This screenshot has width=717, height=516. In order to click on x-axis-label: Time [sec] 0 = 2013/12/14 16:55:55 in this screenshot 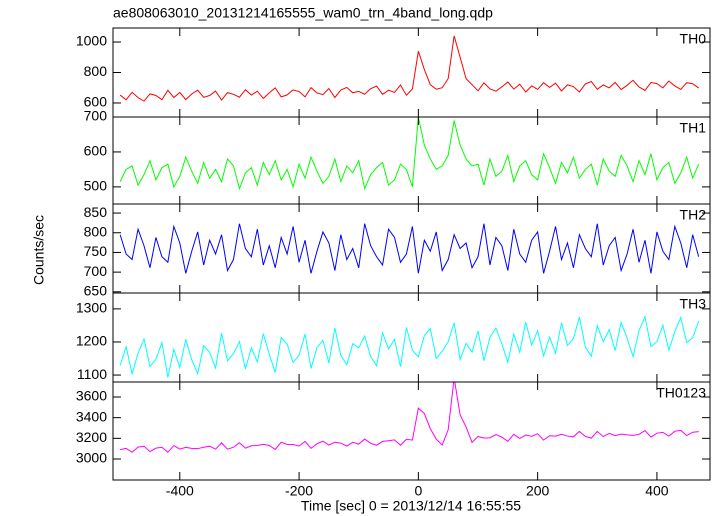, I will do `click(411, 506)`.